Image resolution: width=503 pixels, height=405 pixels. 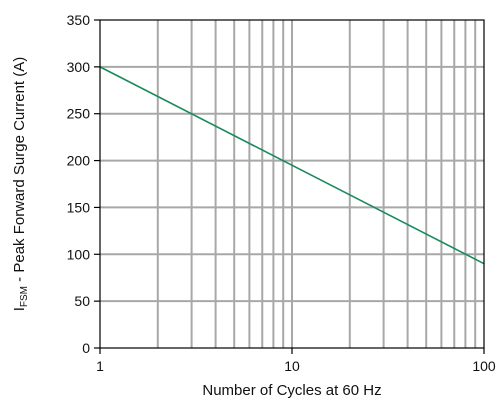 I want to click on x-tick-label: 1, so click(x=100, y=366).